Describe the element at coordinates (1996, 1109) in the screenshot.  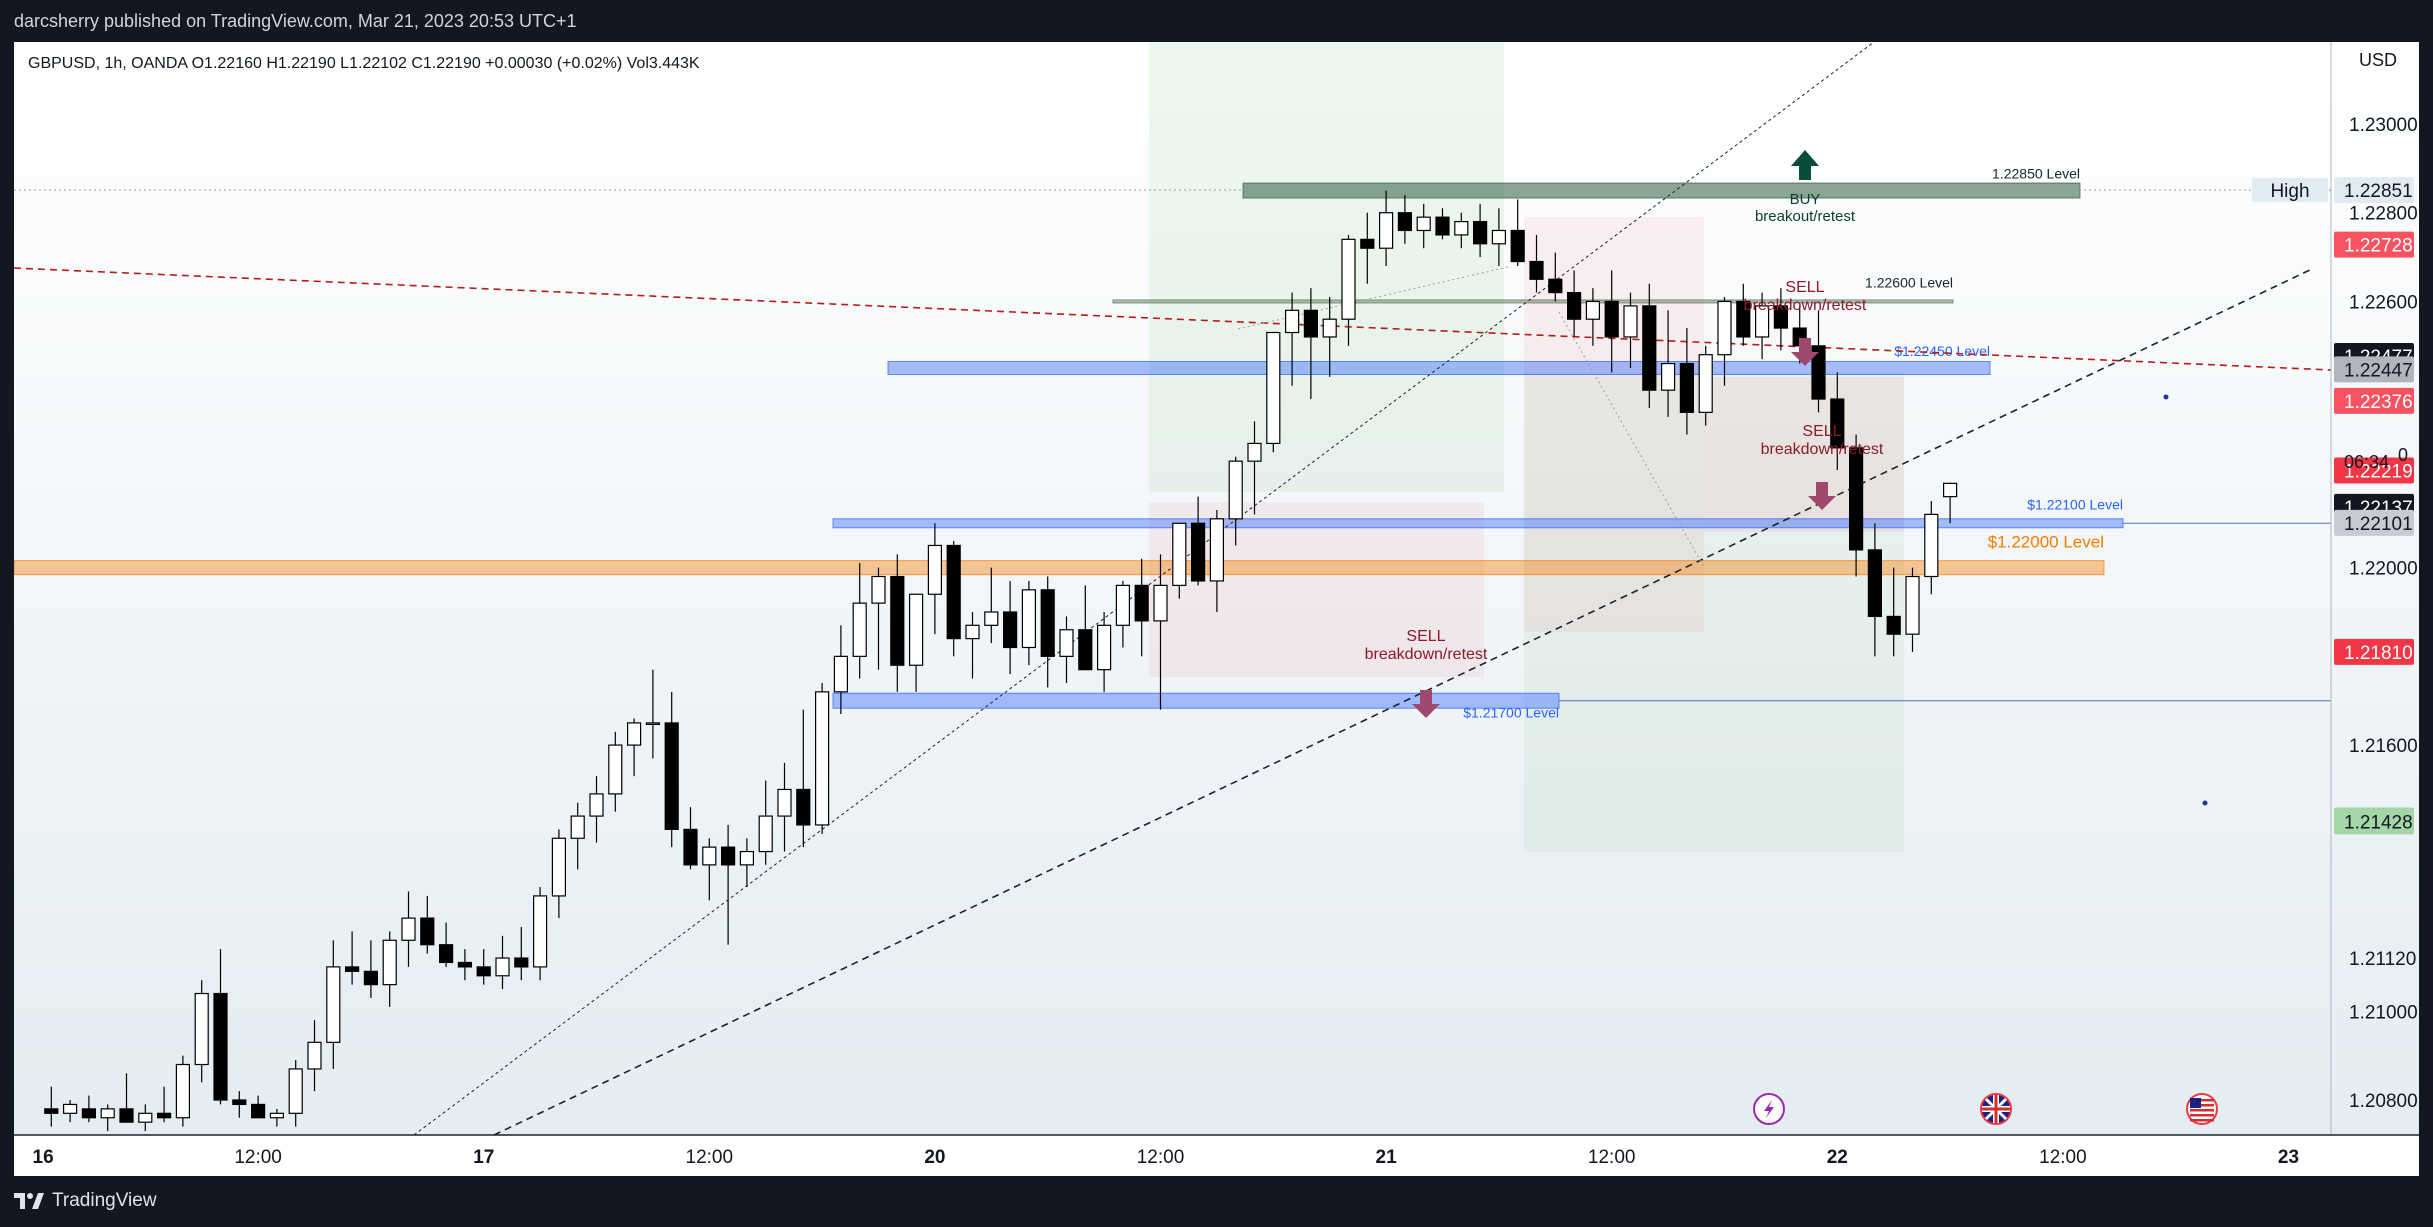
I see `uk-flag-icon` at that location.